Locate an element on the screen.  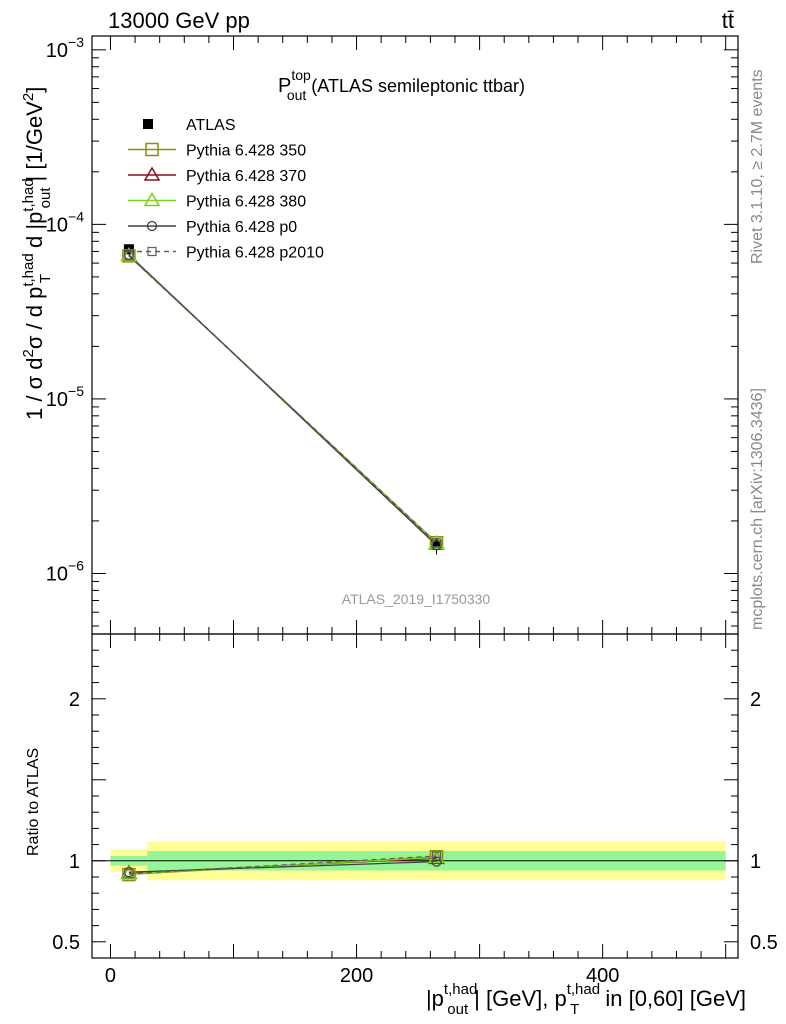
ratio-y-axis-label: Ratio to ATLAS is located at coordinates (33, 802).